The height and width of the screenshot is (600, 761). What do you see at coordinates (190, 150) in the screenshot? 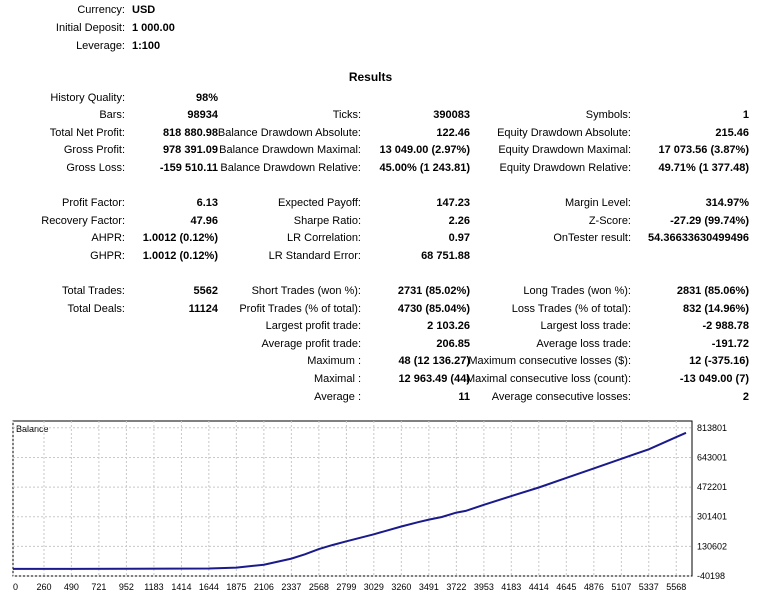
I see `stat-value: 978 391.09` at bounding box center [190, 150].